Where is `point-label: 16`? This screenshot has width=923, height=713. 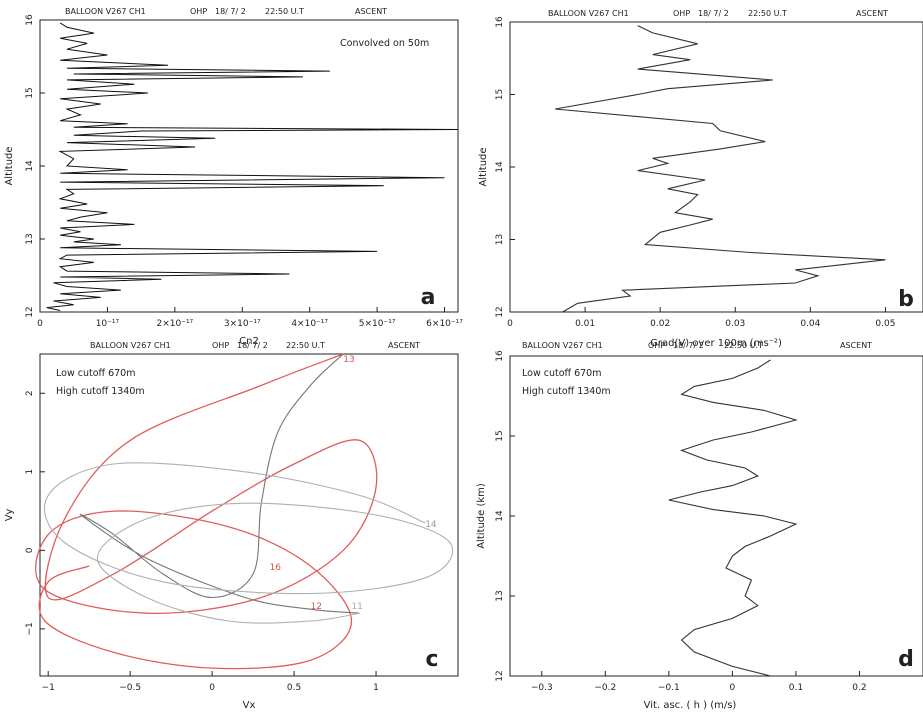
point-label: 16 is located at coordinates (275, 568).